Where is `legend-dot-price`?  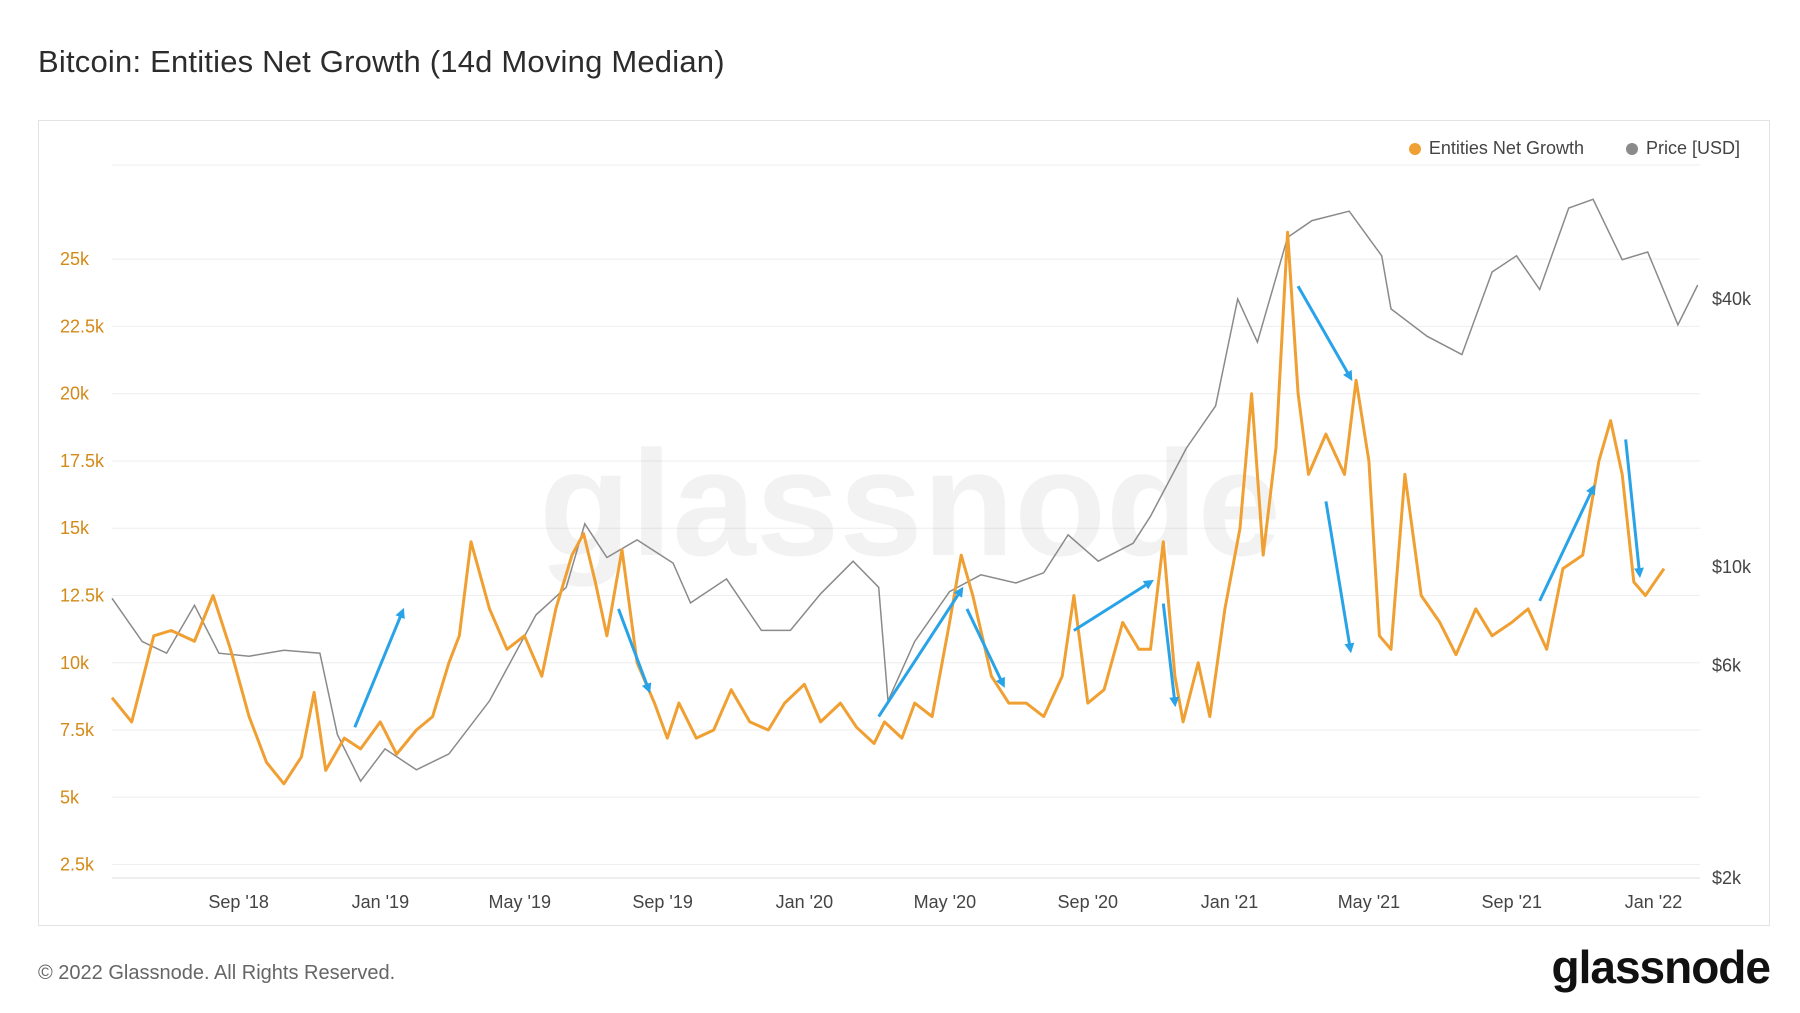
legend-dot-price is located at coordinates (1631, 148).